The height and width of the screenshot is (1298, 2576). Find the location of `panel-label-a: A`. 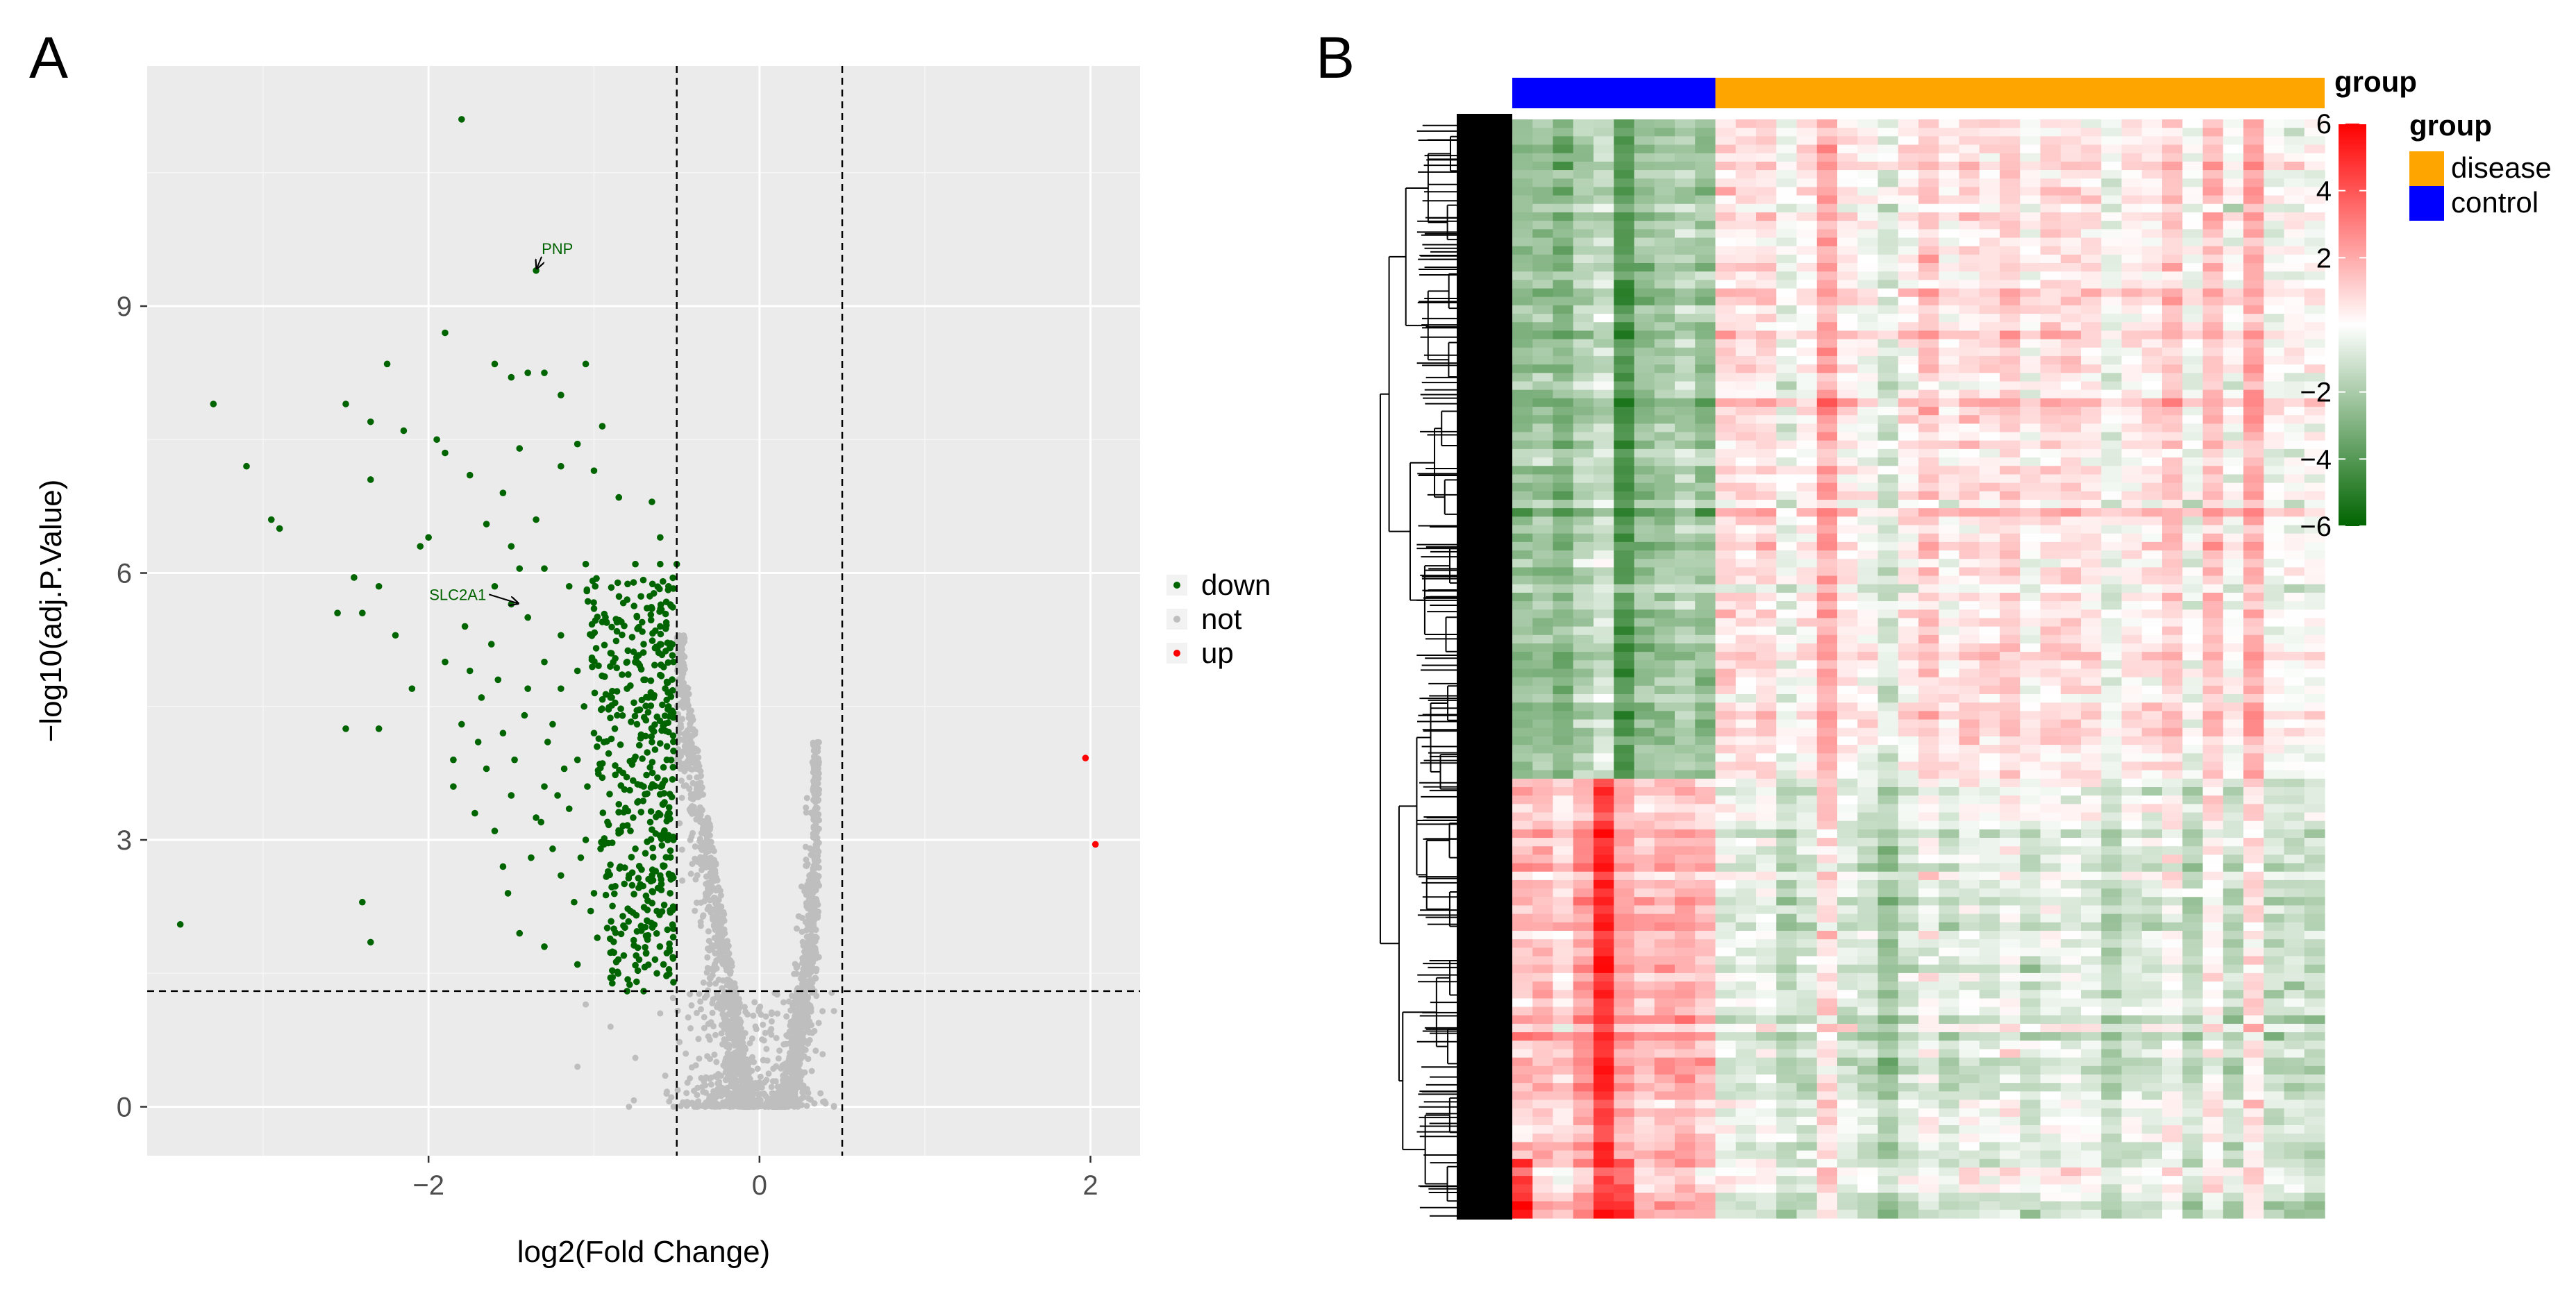

panel-label-a: A is located at coordinates (48, 57).